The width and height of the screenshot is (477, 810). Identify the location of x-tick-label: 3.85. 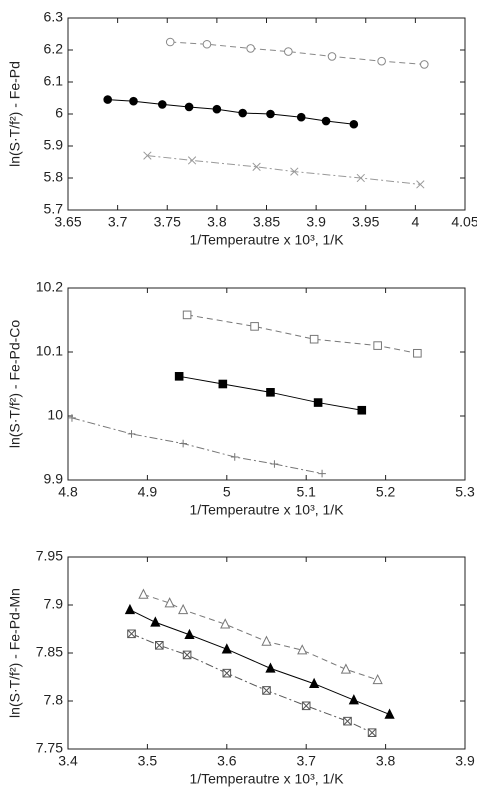
(266, 222).